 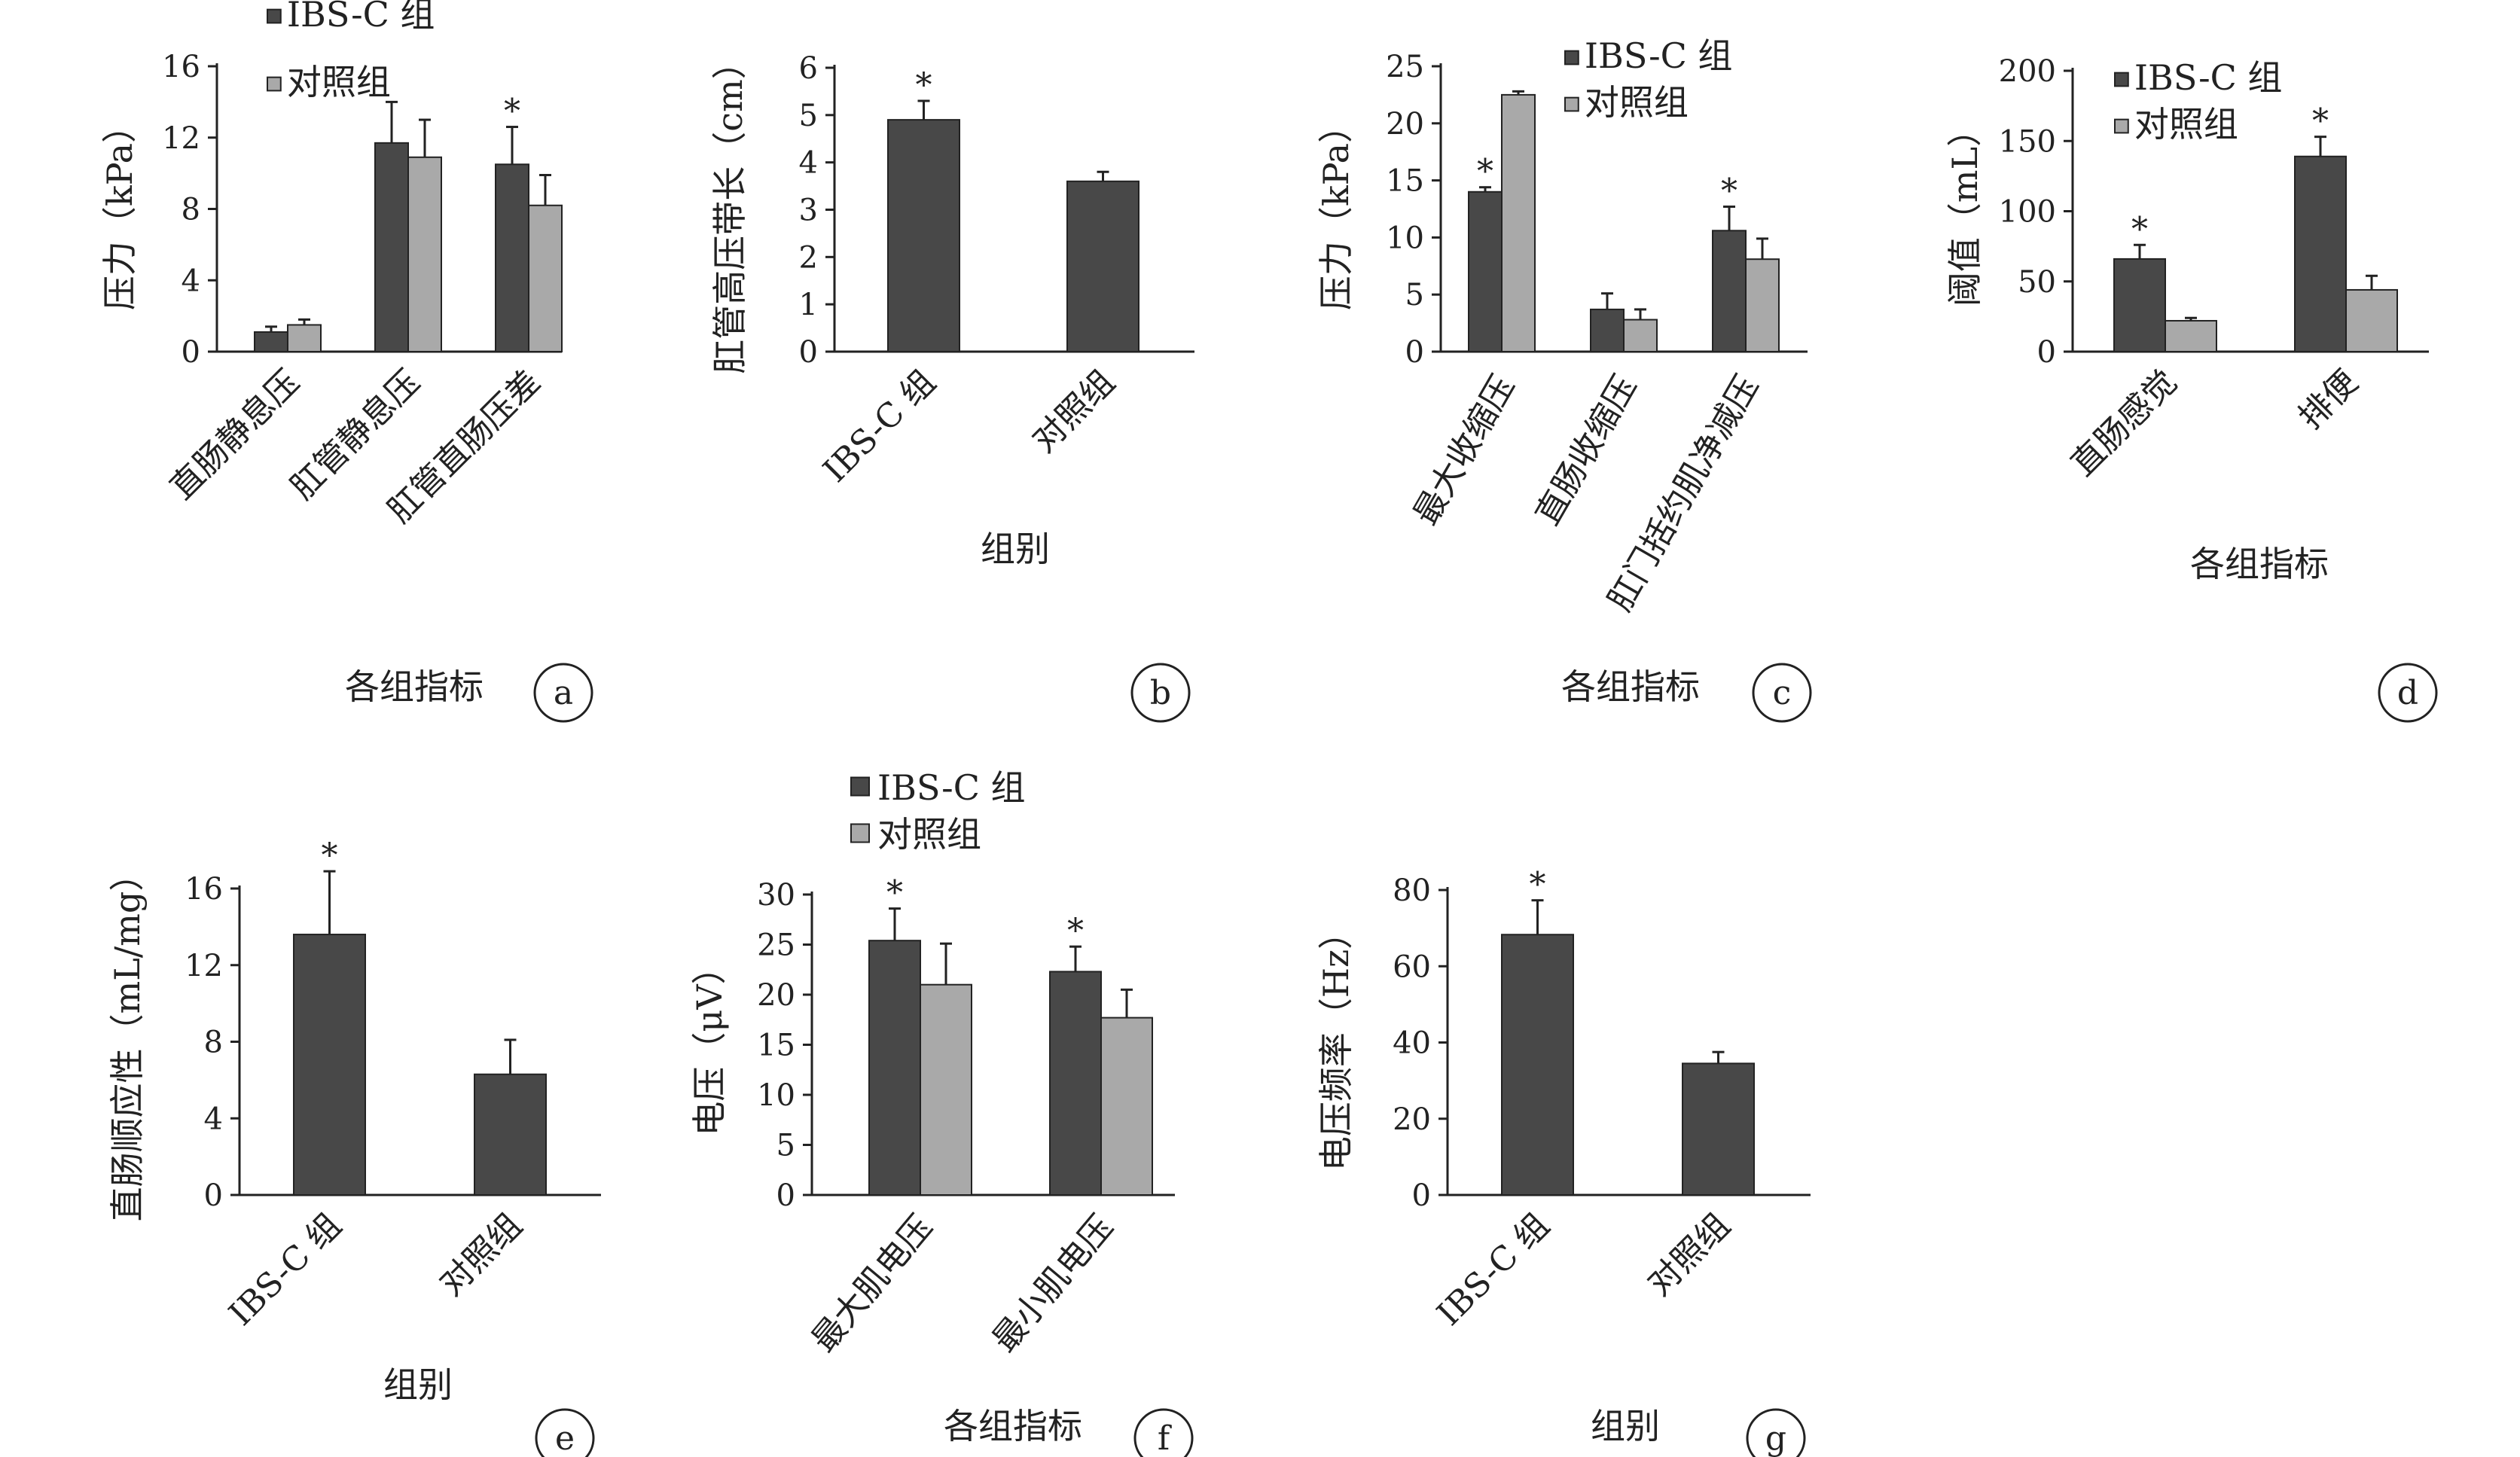 I want to click on panel-label: f, so click(x=1165, y=1438).